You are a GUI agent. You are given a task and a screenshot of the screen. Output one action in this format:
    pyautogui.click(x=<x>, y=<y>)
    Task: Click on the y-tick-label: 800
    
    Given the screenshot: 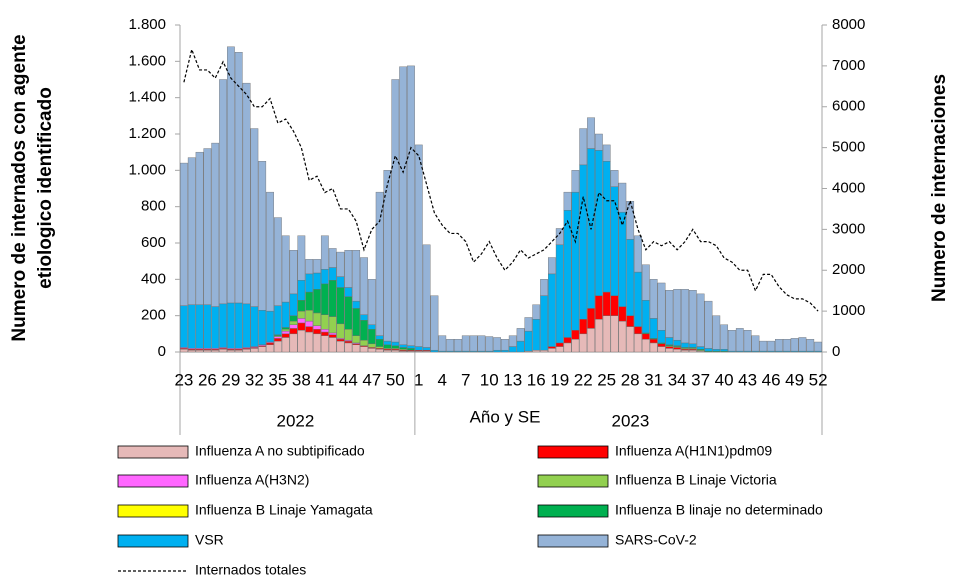 What is the action you would take?
    pyautogui.click(x=153, y=206)
    